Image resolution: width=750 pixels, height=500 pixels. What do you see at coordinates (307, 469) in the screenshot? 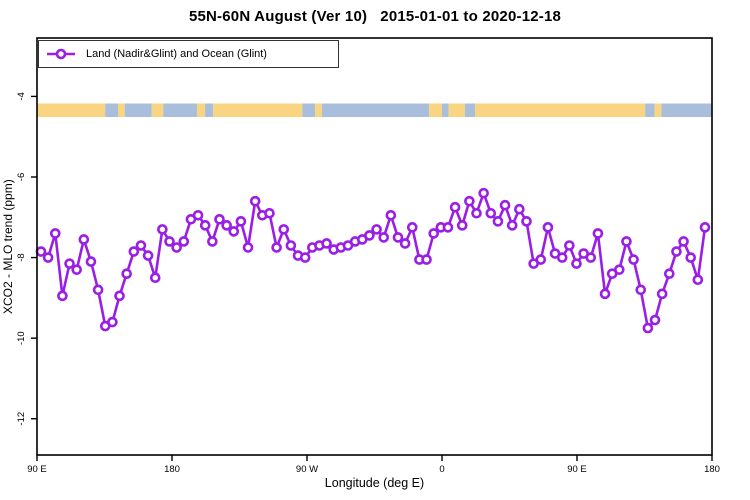
I see `x-tick-label: 90 W` at bounding box center [307, 469].